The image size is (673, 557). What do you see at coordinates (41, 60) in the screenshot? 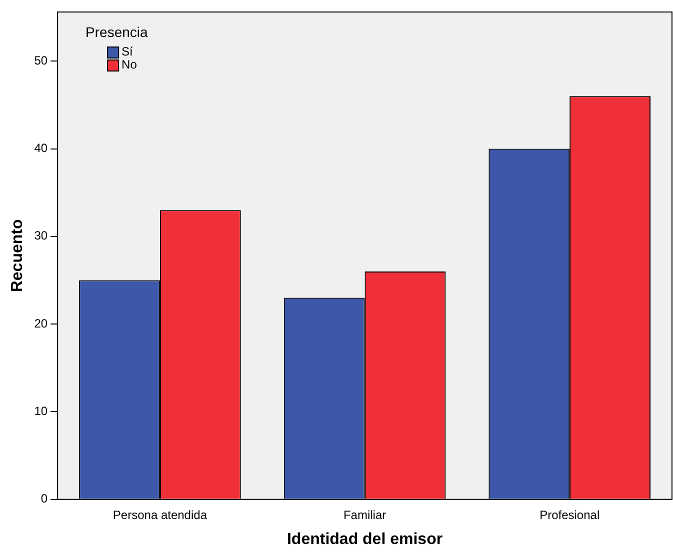
I see `y-tick-label: 50` at bounding box center [41, 60].